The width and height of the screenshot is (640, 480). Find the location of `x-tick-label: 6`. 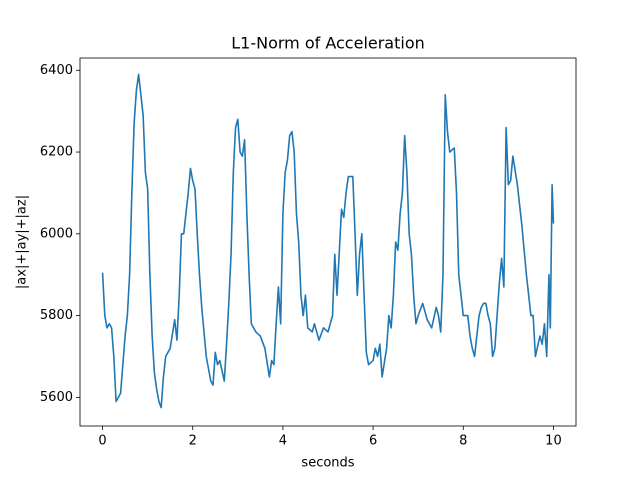

x-tick-label: 6 is located at coordinates (373, 441).